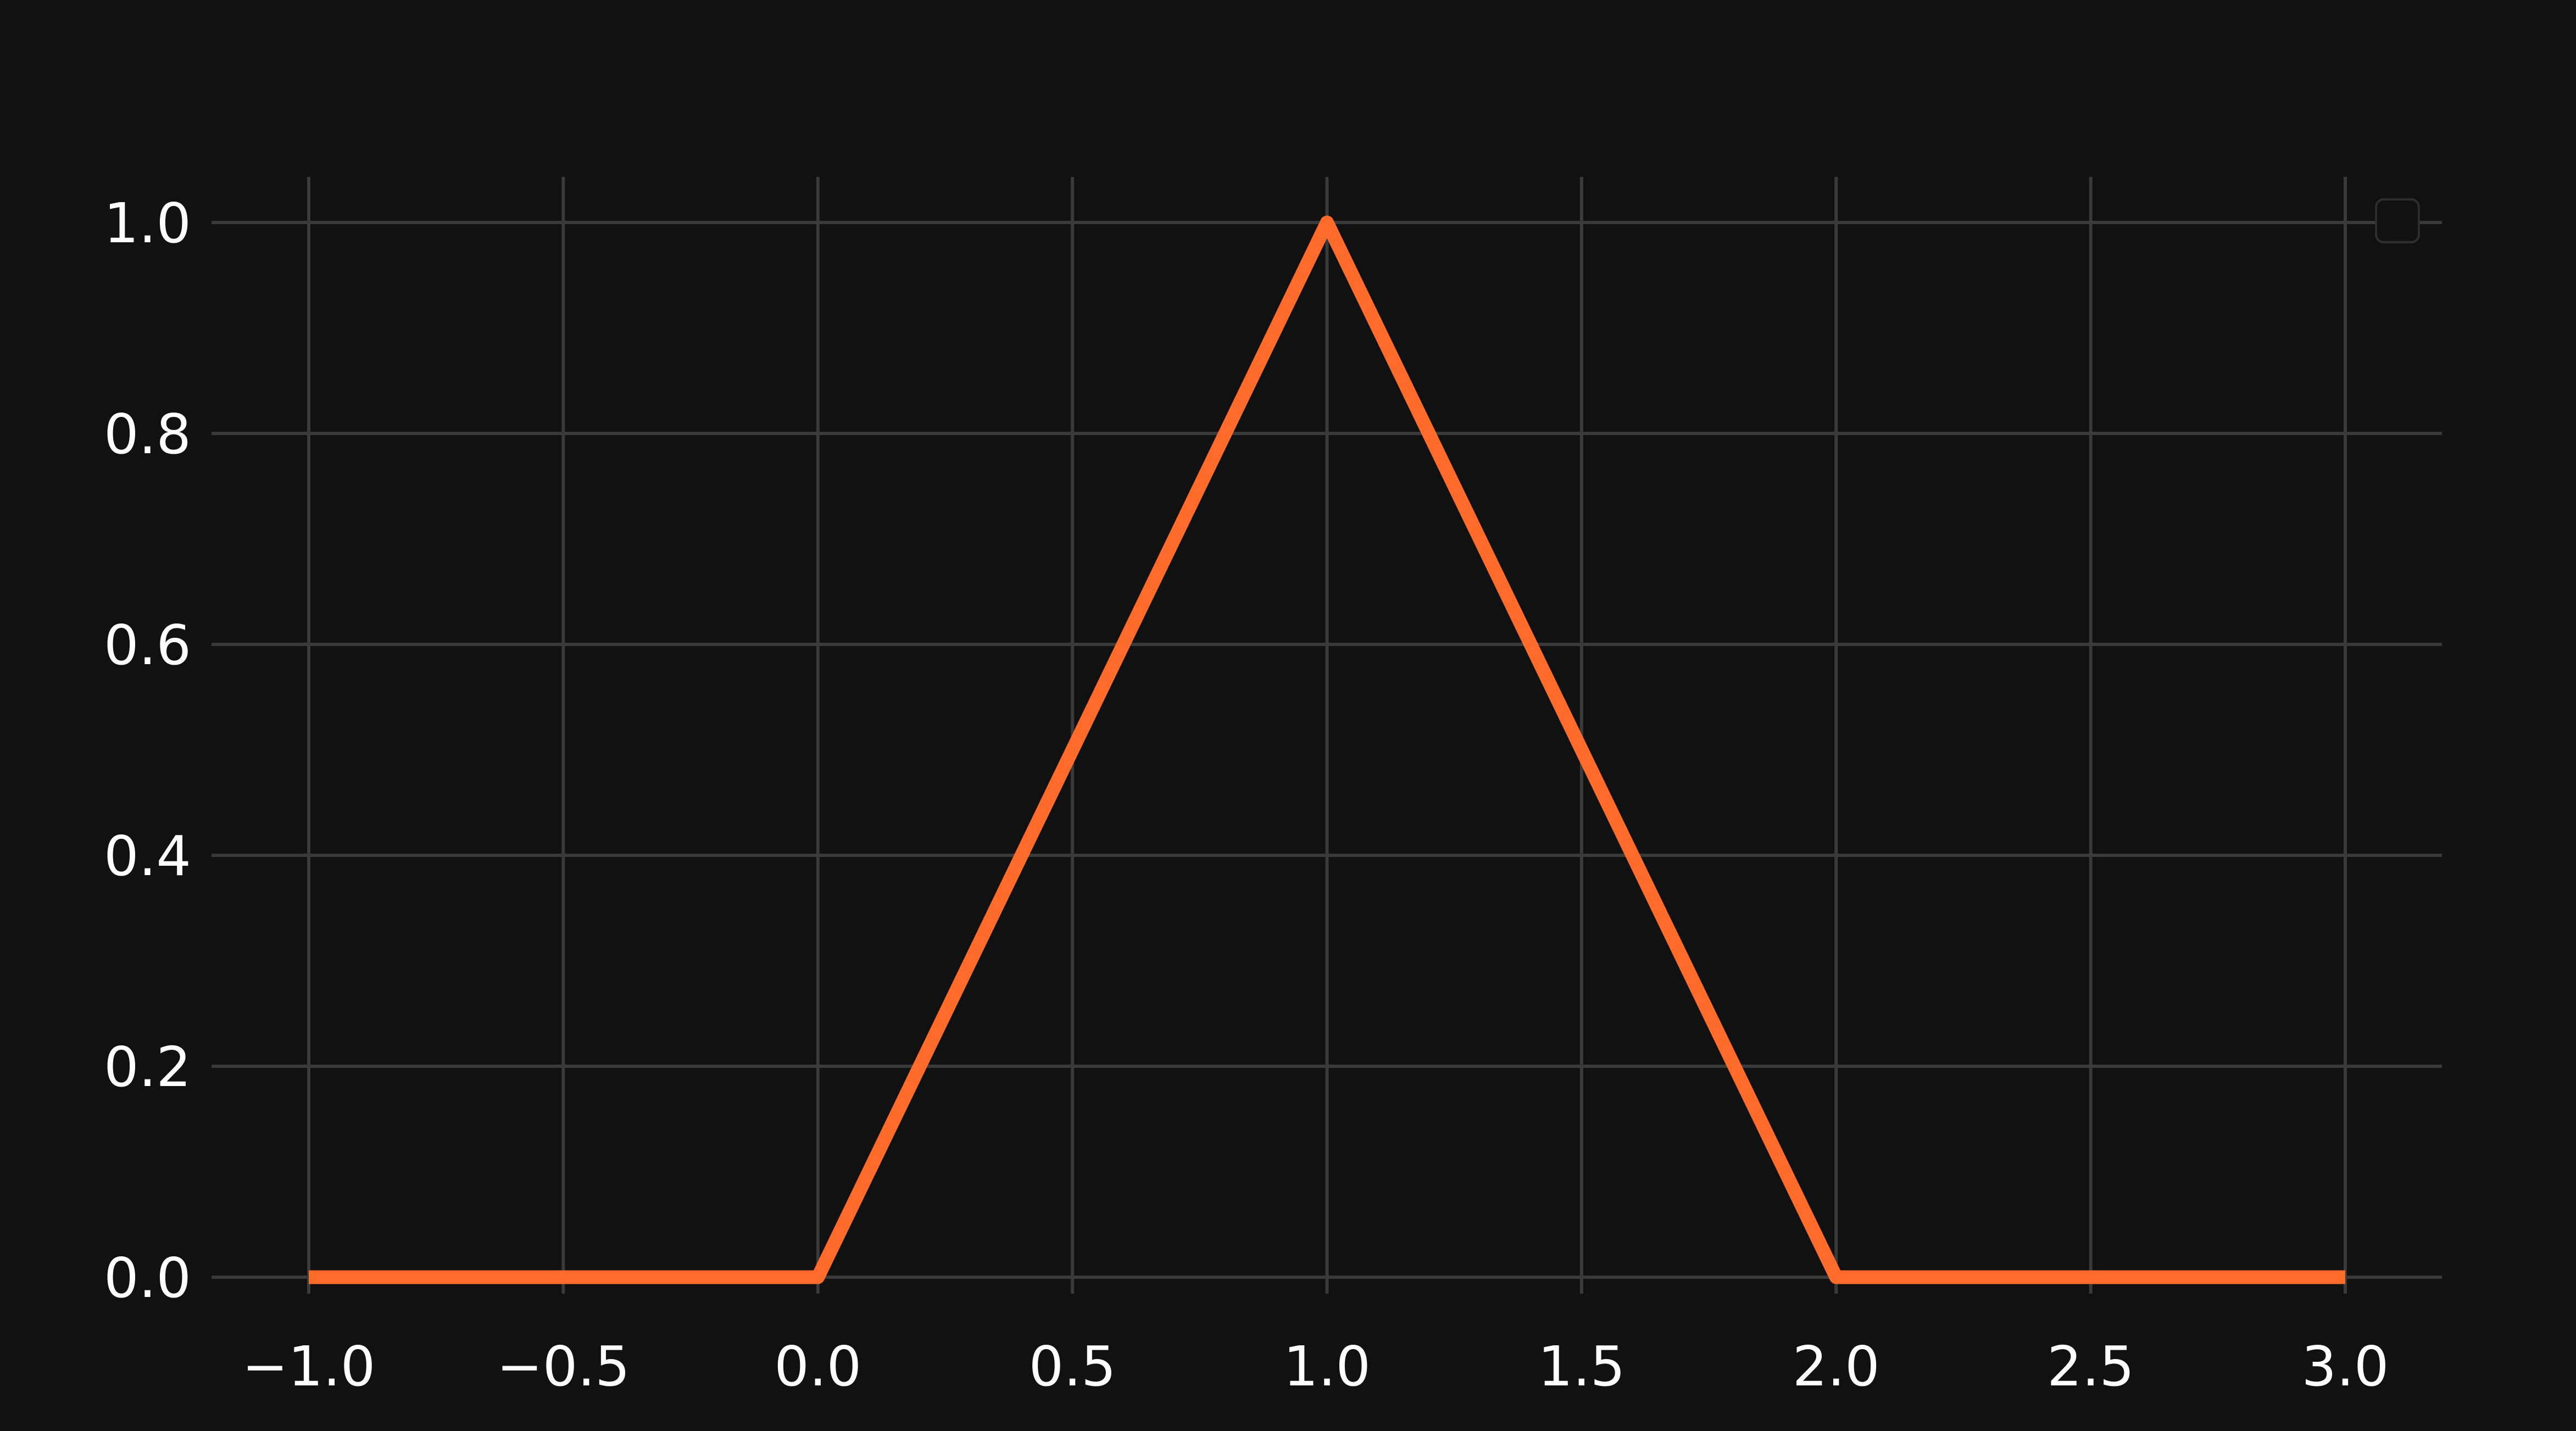 The image size is (2576, 1431). What do you see at coordinates (148, 1067) in the screenshot?
I see `y-tick-label: 0.2` at bounding box center [148, 1067].